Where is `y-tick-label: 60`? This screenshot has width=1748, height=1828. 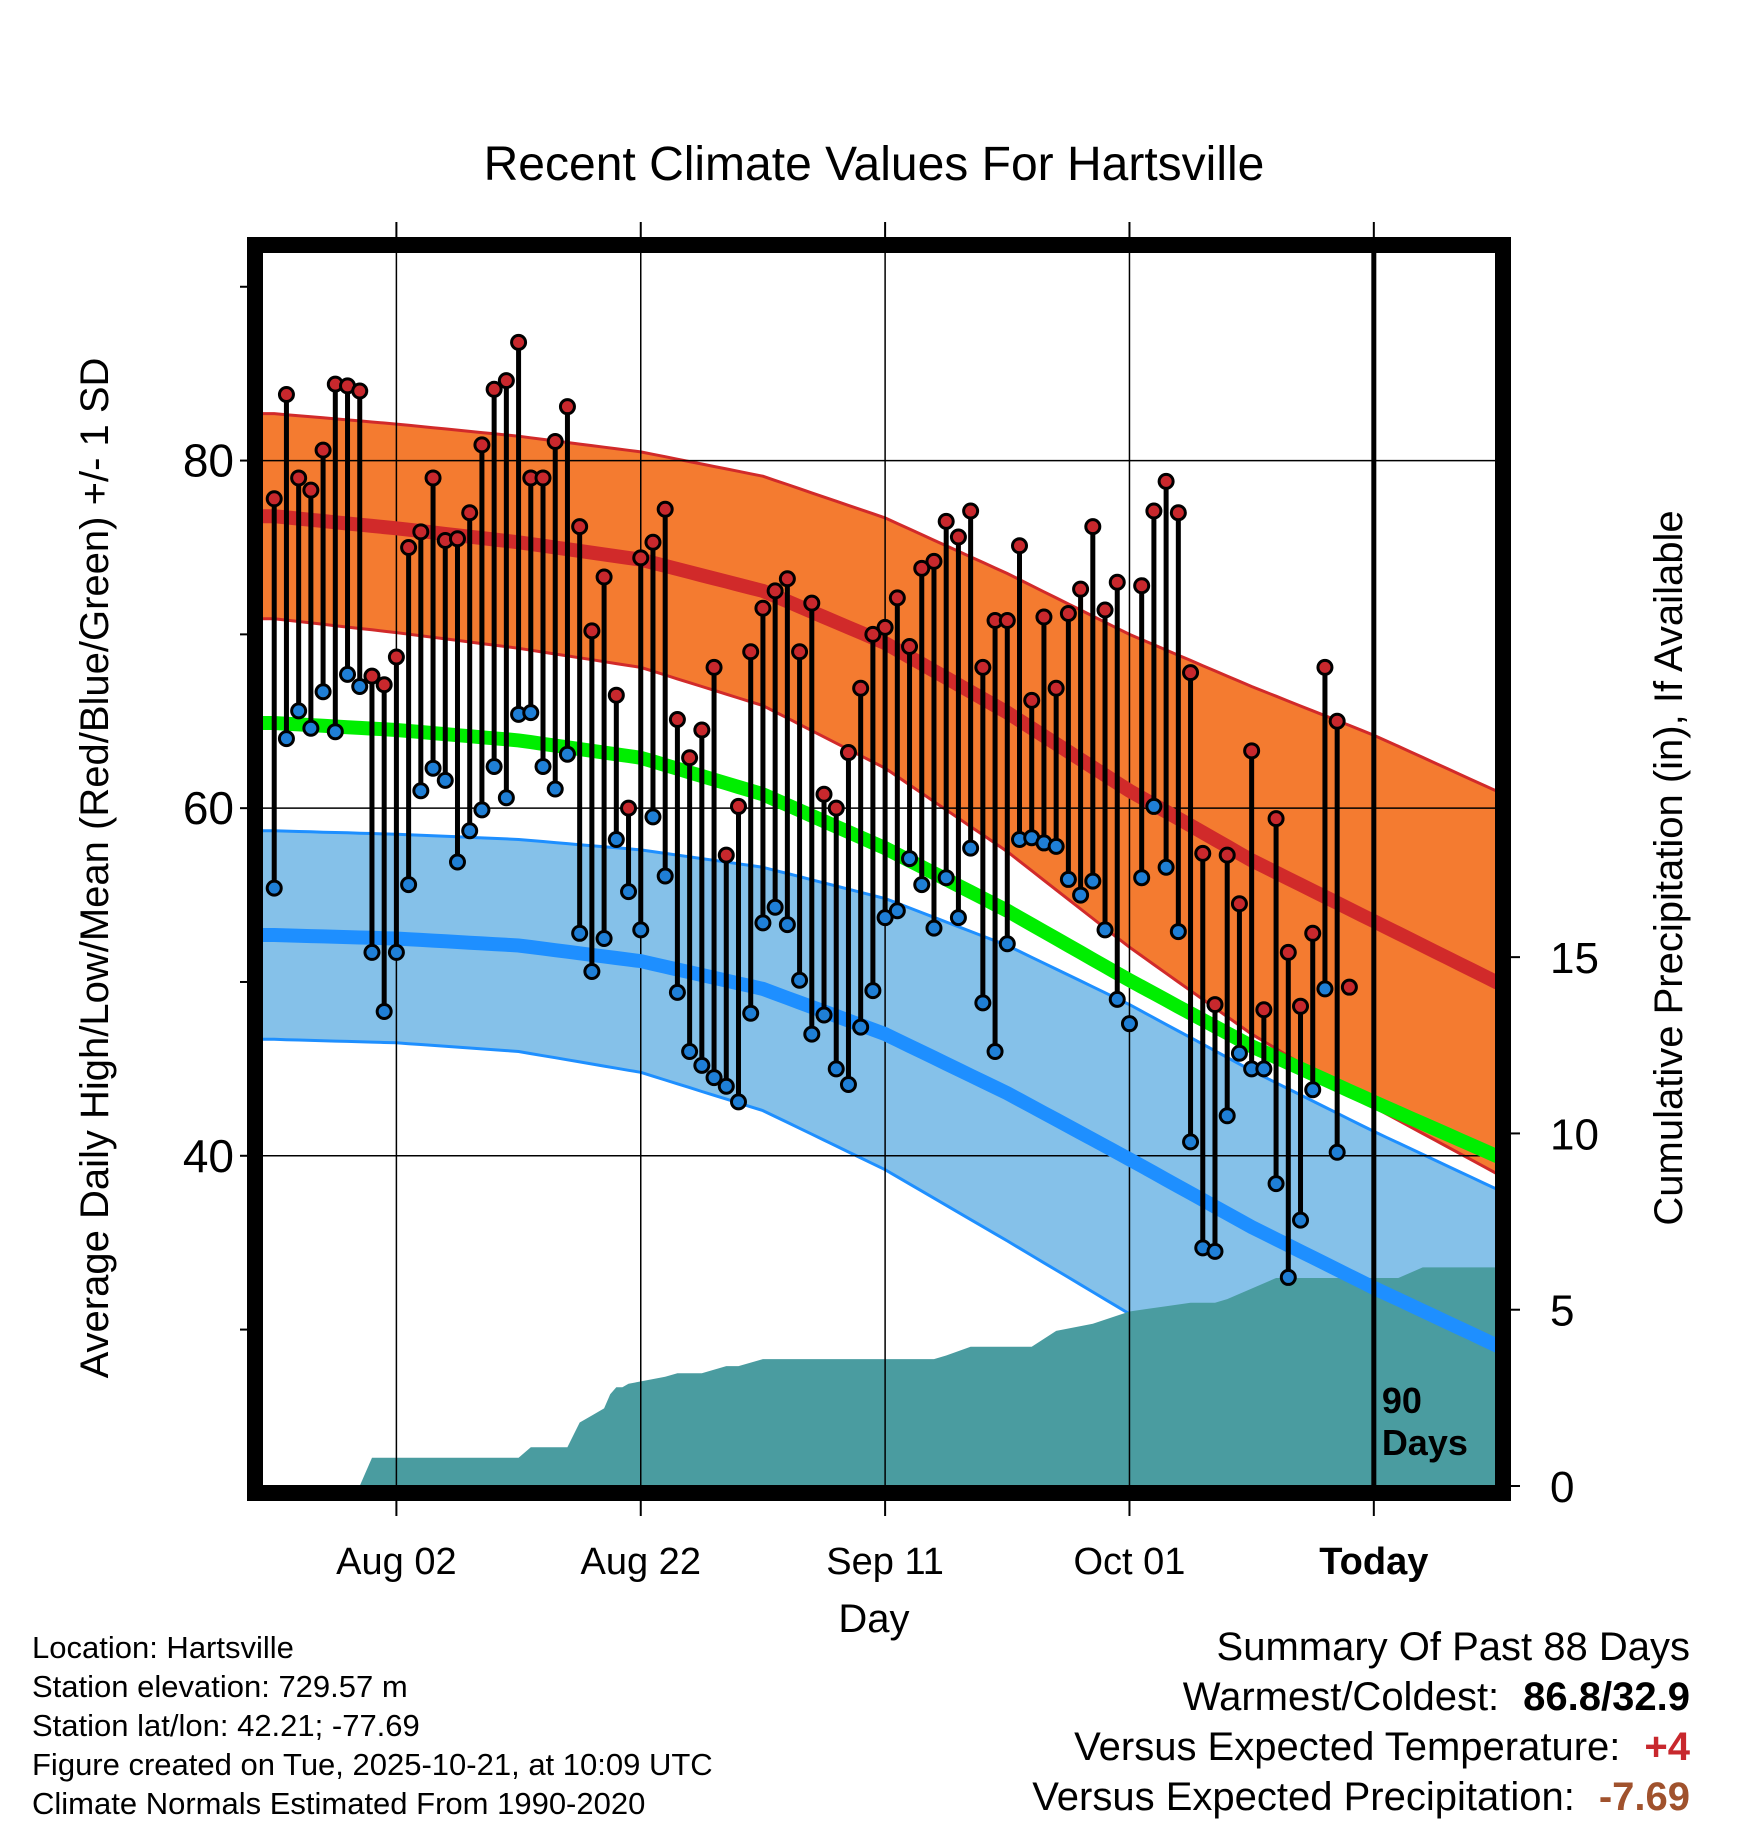
y-tick-label: 60 is located at coordinates (208, 808).